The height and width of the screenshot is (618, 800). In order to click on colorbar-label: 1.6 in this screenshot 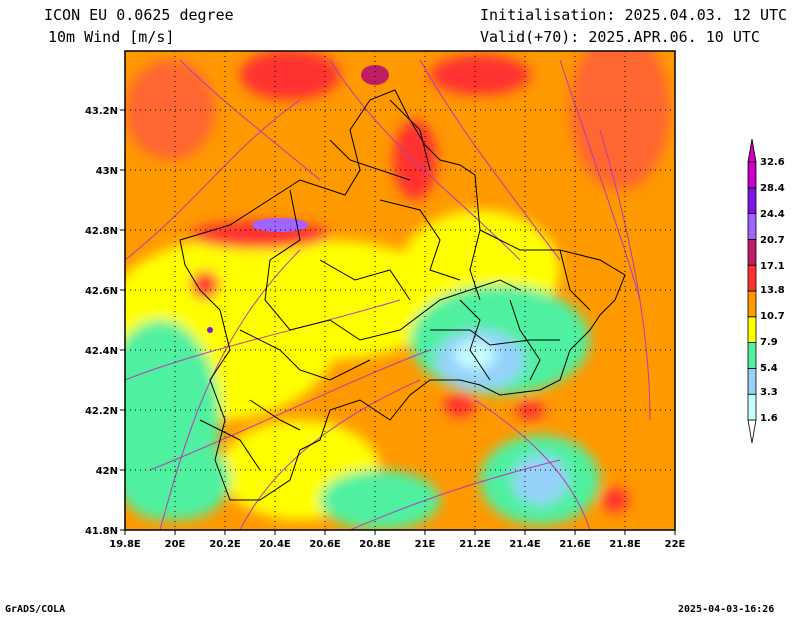, I will do `click(769, 418)`.